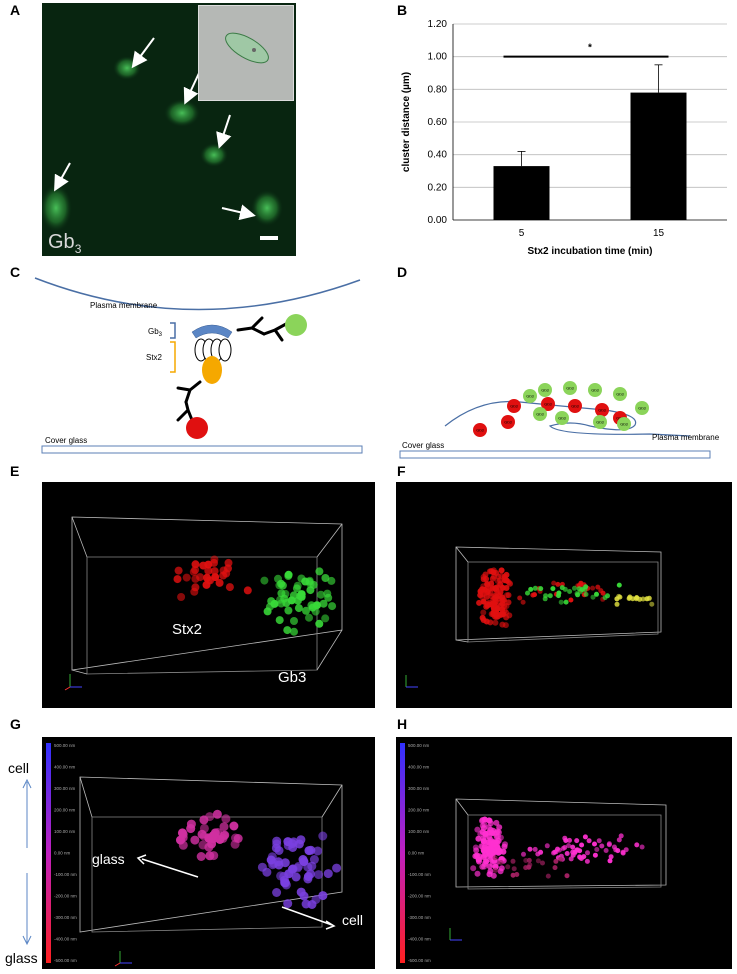 This screenshot has height=974, width=737. I want to click on brightfield-inset, so click(246, 53).